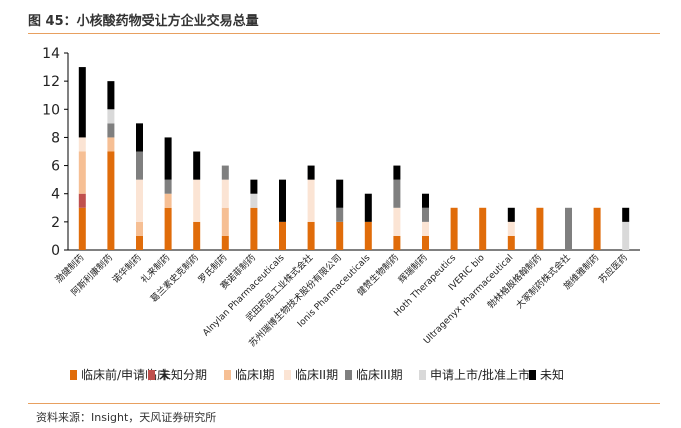 The height and width of the screenshot is (428, 681). I want to click on source-note: 资料来源：Insight，天风证券研究所, so click(126, 417).